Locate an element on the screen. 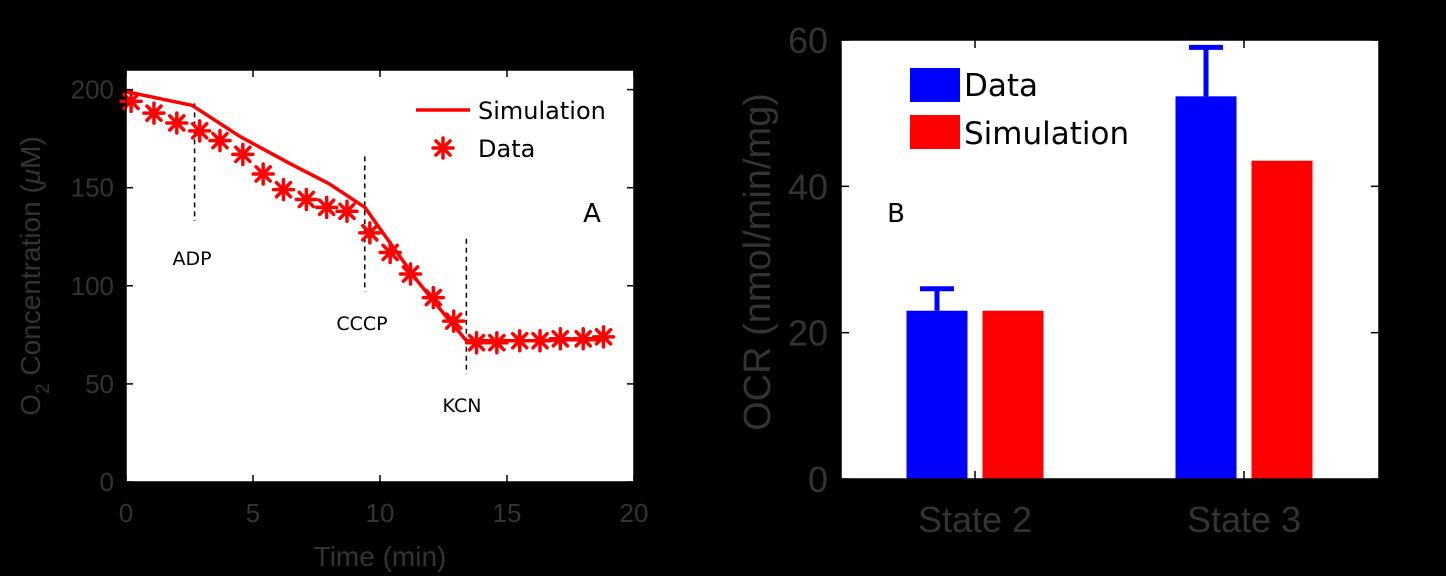  panel-b-legend: Data Simulation is located at coordinates (1019, 110).